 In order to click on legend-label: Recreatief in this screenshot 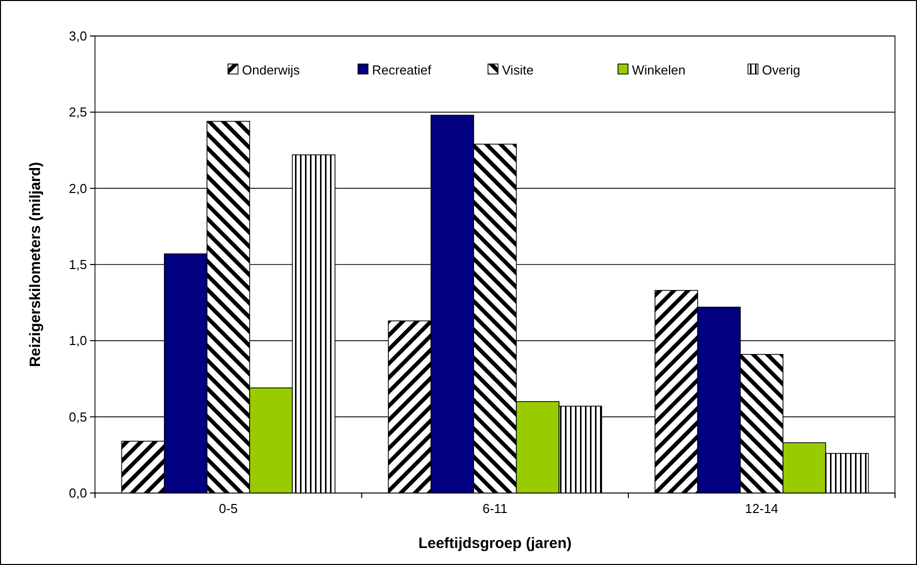, I will do `click(402, 70)`.